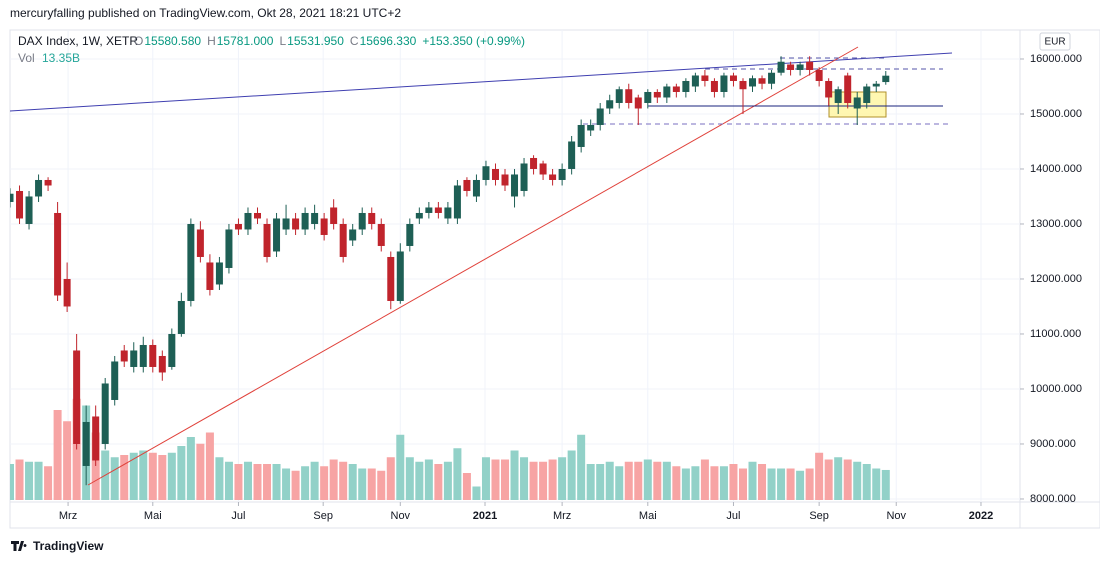  What do you see at coordinates (401, 516) in the screenshot?
I see `x-tick-label: Nov` at bounding box center [401, 516].